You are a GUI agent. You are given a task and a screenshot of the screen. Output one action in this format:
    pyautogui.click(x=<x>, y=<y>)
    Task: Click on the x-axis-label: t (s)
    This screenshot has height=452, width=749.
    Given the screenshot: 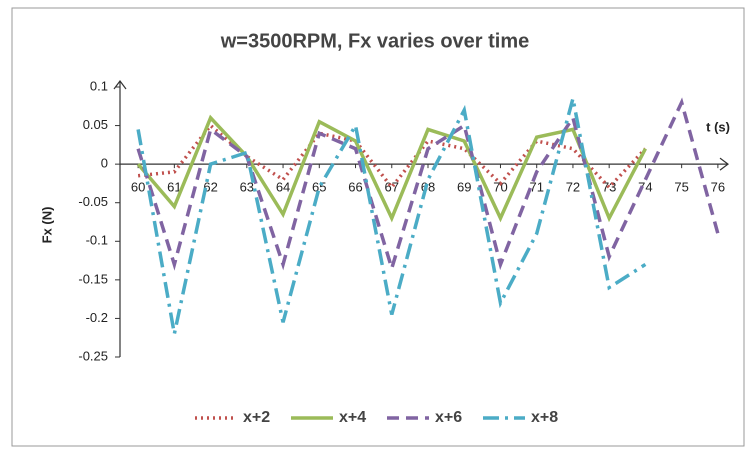 What is the action you would take?
    pyautogui.click(x=718, y=127)
    